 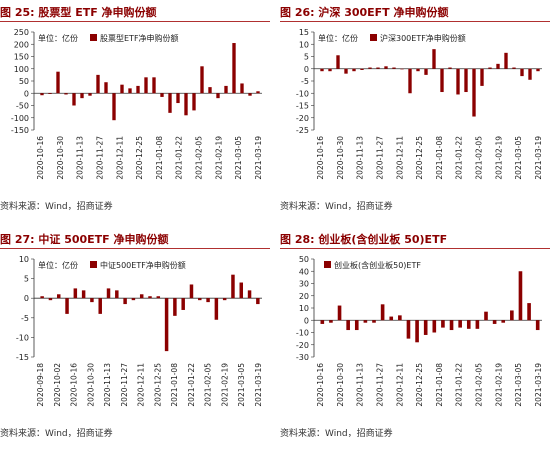 I want to click on x-tick-label: 2020-11-13, so click(x=360, y=158).